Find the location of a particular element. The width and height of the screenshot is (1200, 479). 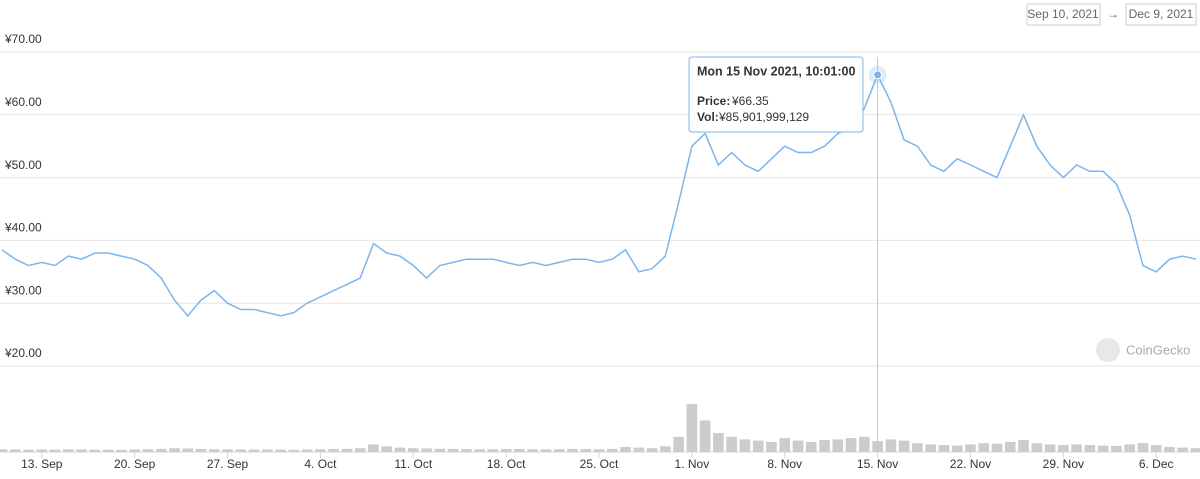

tooltip-title: Mon 15 Nov 2021, 10:01:00 is located at coordinates (776, 71).